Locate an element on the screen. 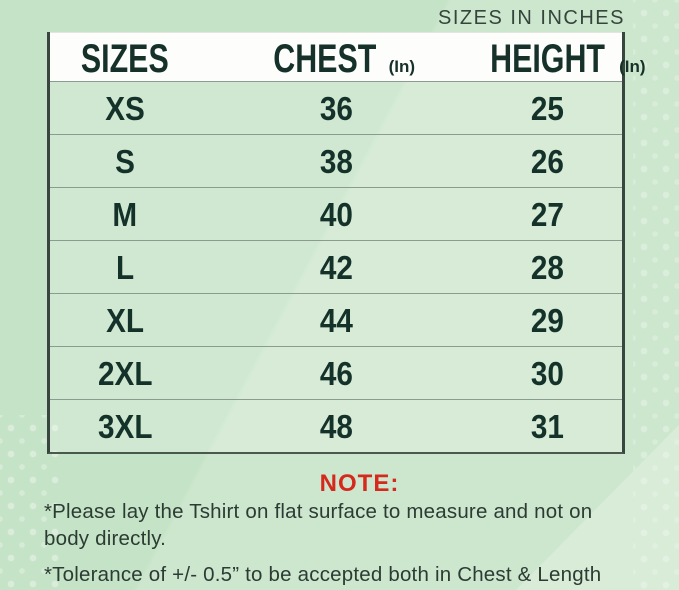  table-row-l: L 42 28 is located at coordinates (336, 266).